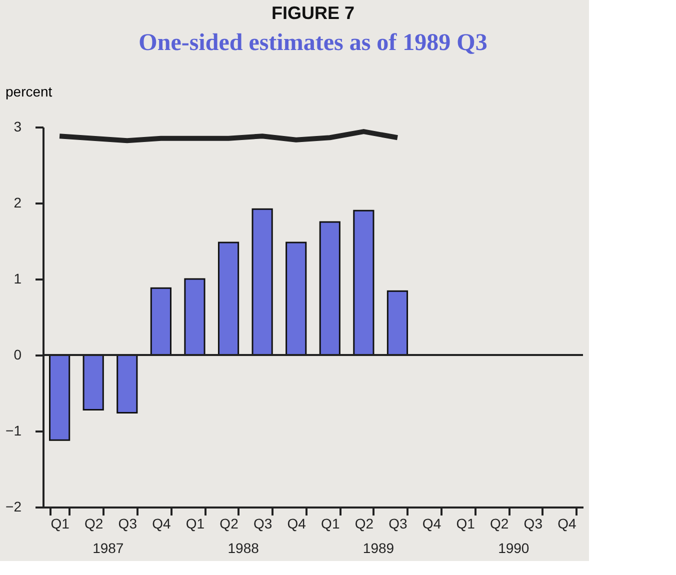 Image resolution: width=676 pixels, height=575 pixels. What do you see at coordinates (18, 354) in the screenshot?
I see `y-tick-label: 0` at bounding box center [18, 354].